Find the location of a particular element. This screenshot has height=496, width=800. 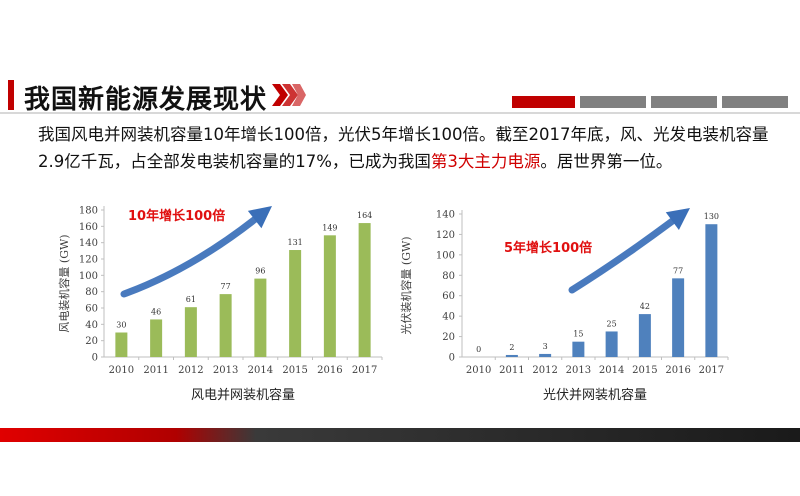

bar-value-label: 0 is located at coordinates (478, 349).